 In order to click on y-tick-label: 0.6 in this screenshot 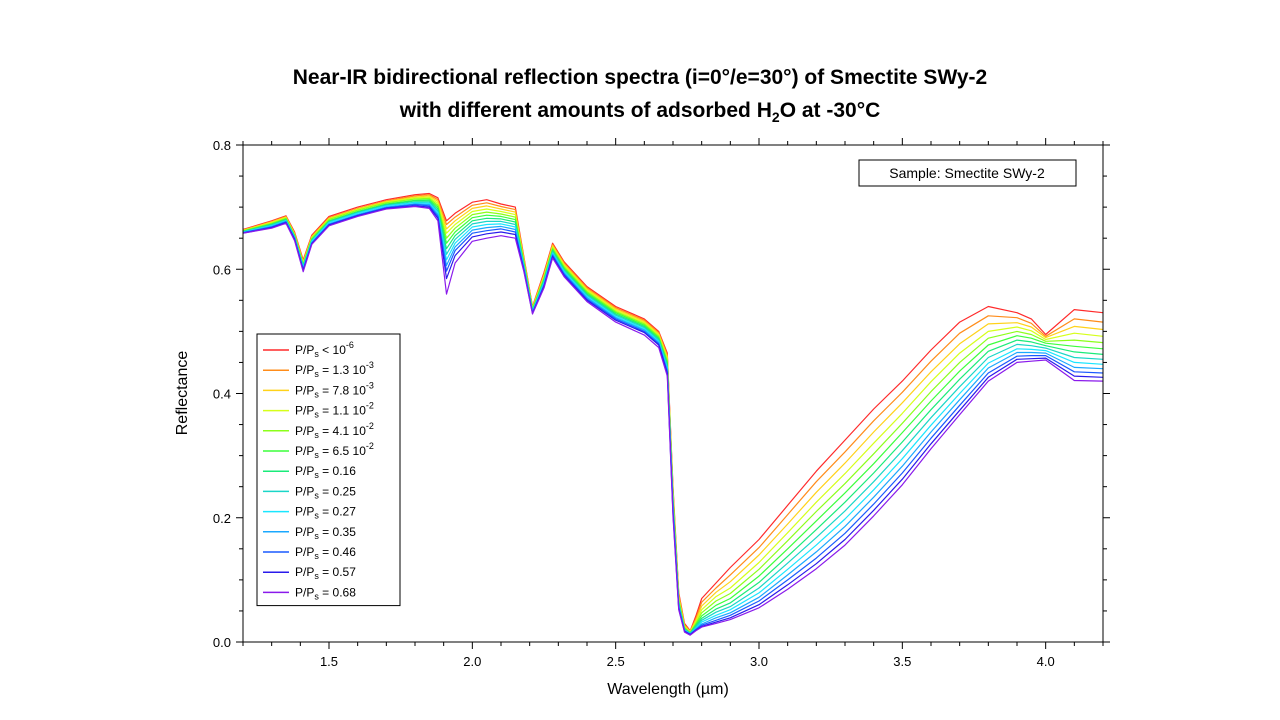, I will do `click(222, 269)`.